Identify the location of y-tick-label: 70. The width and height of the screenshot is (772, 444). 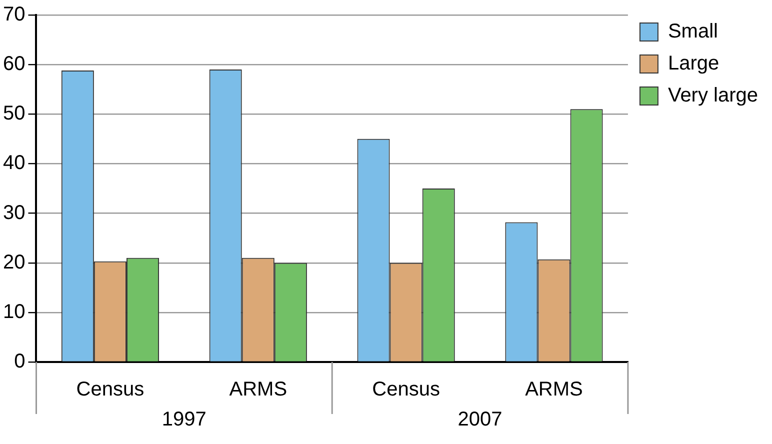
(14, 15).